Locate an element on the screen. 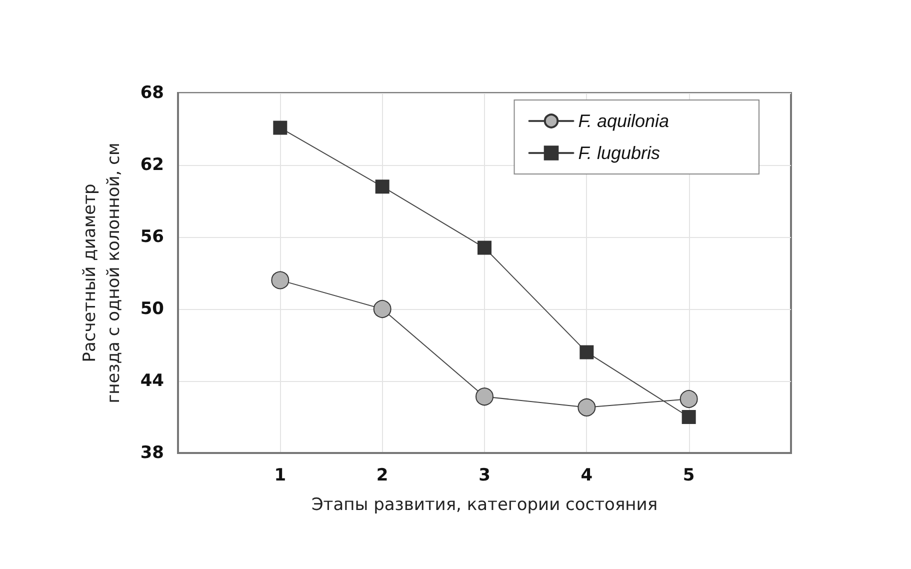 The width and height of the screenshot is (911, 569). x-tick-label: 1 is located at coordinates (280, 476).